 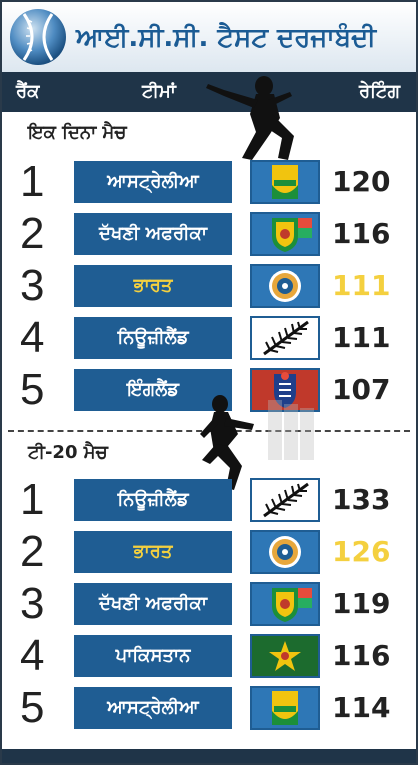 I want to click on t20-row-5: 5 ਆਸਟ੍ਰੇਲੀਆ 114, so click(x=209, y=707).